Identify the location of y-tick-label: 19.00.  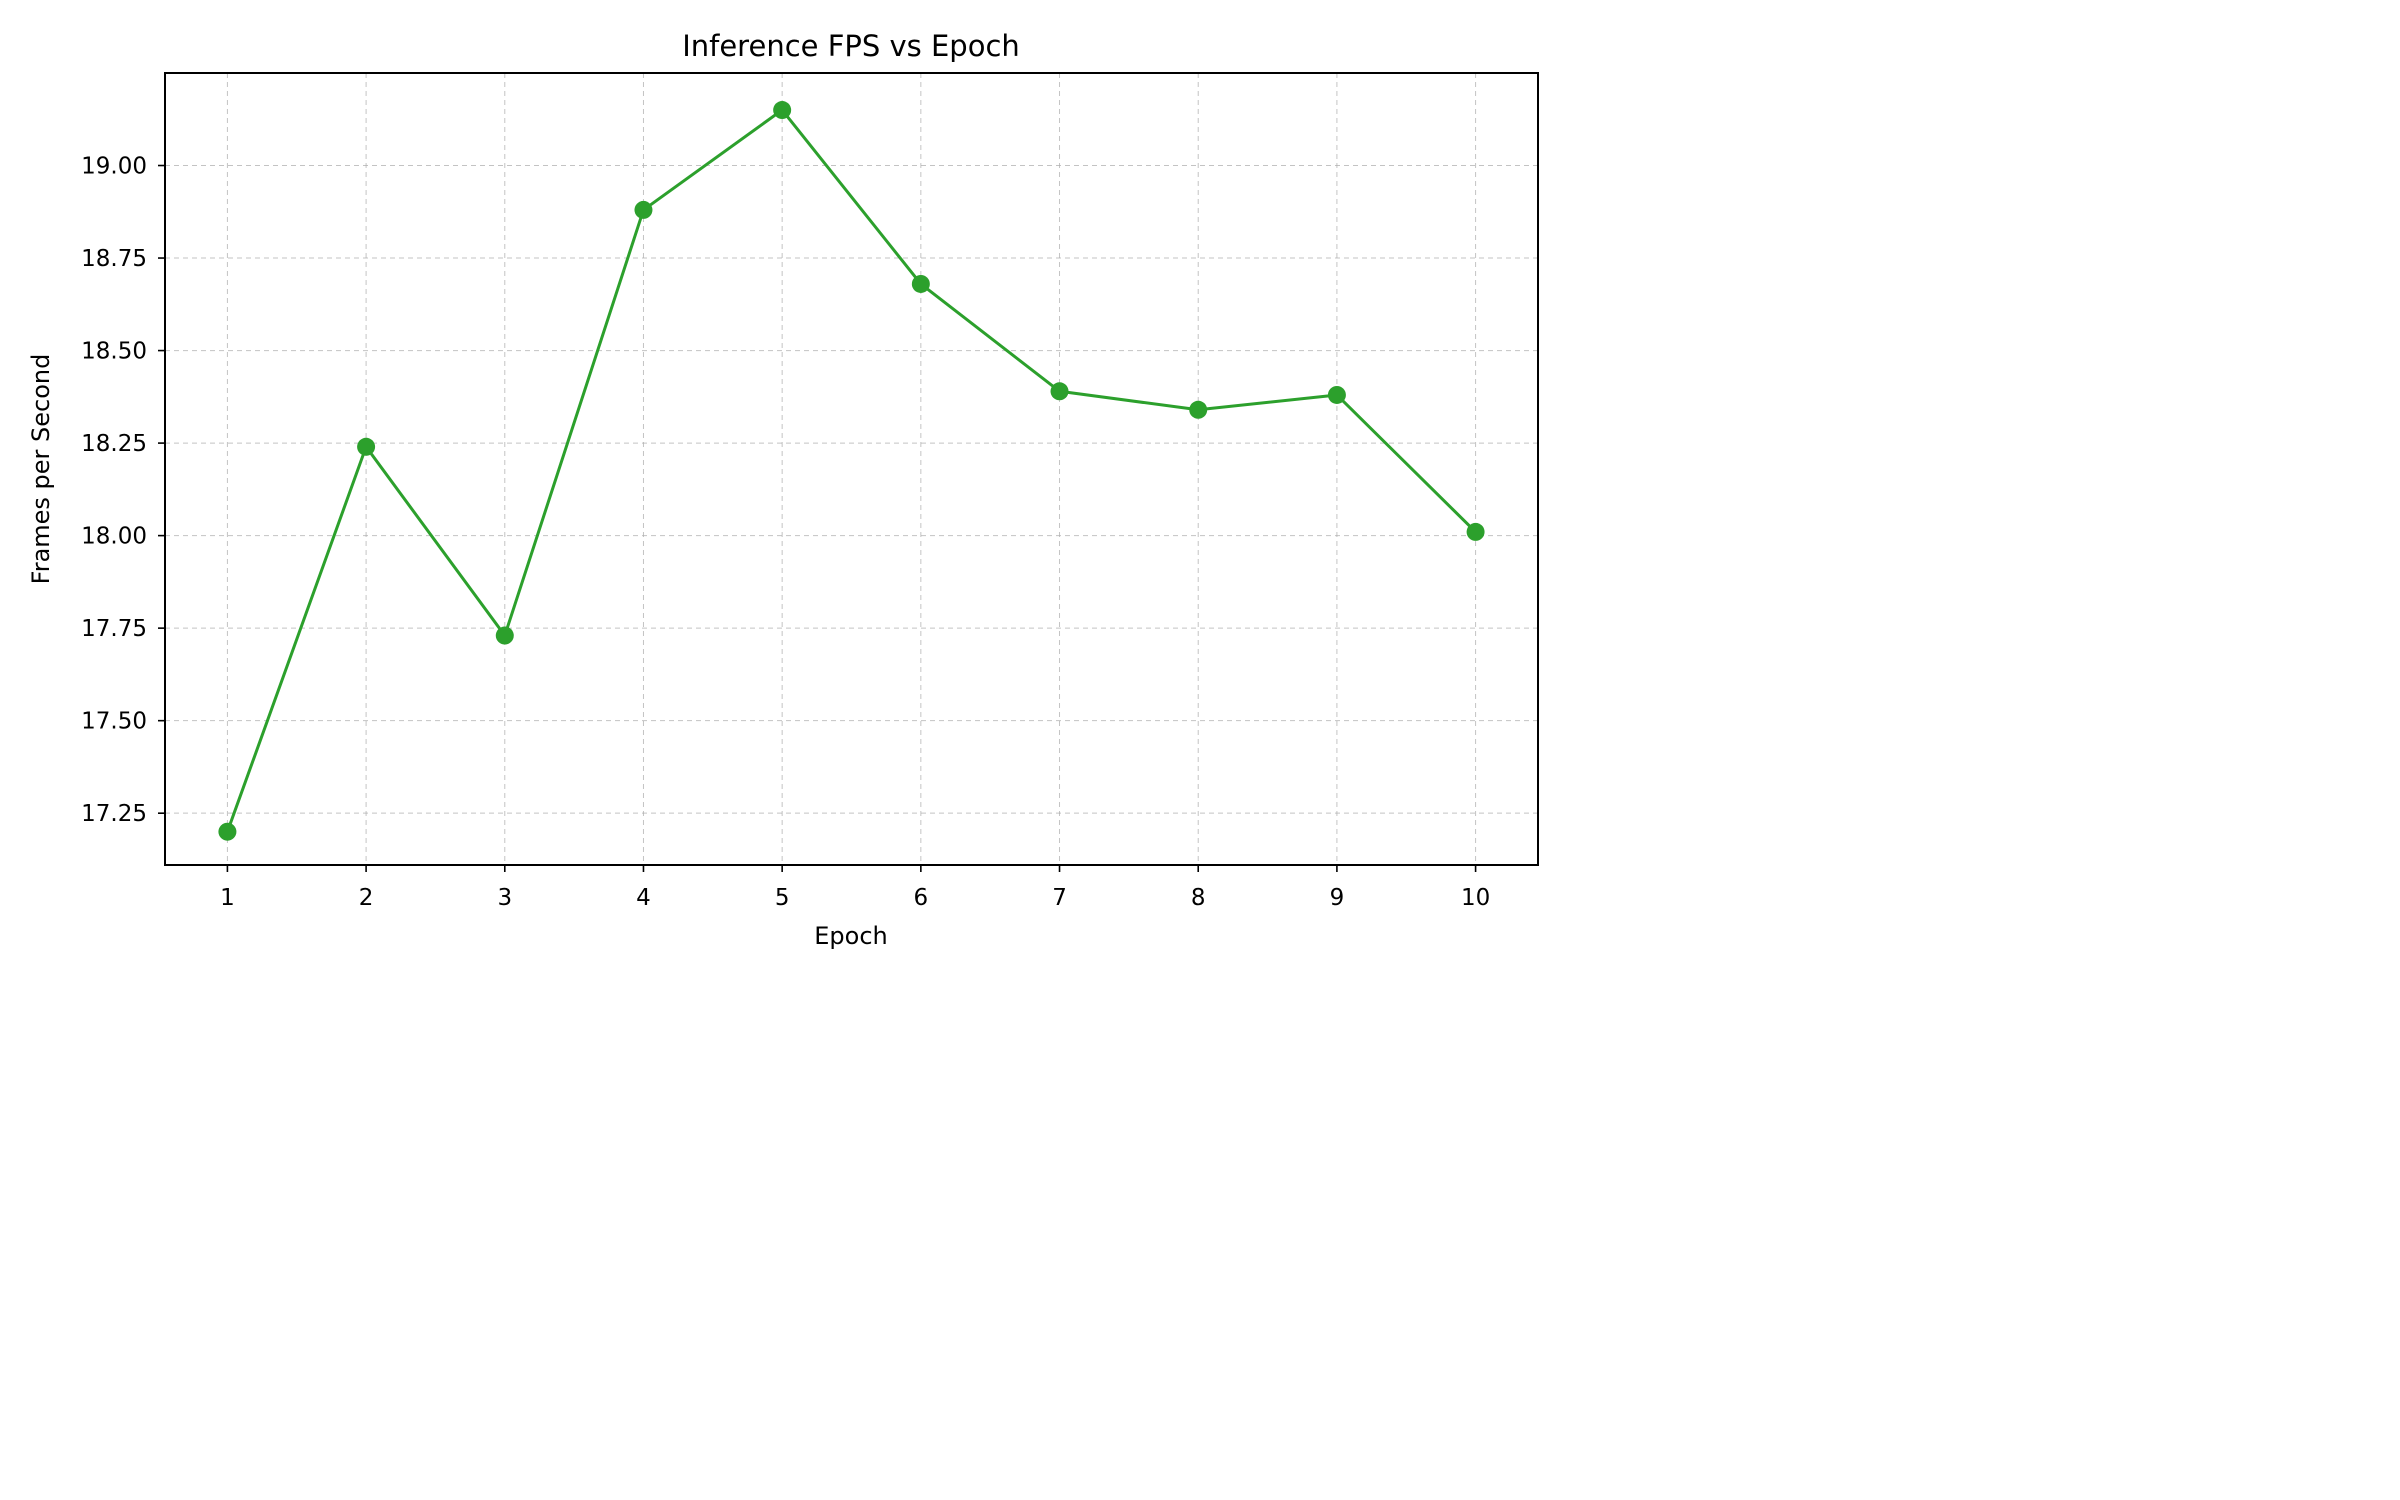
(114, 167).